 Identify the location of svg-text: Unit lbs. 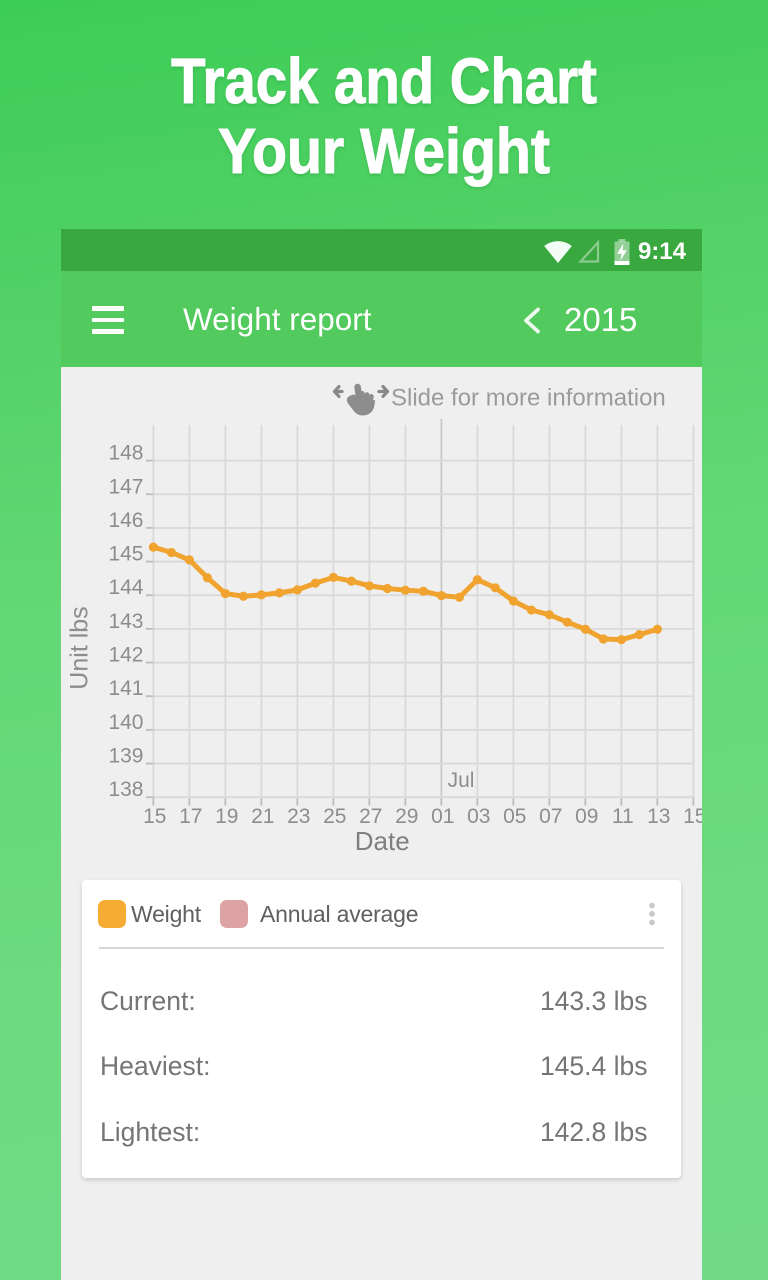
(80, 647).